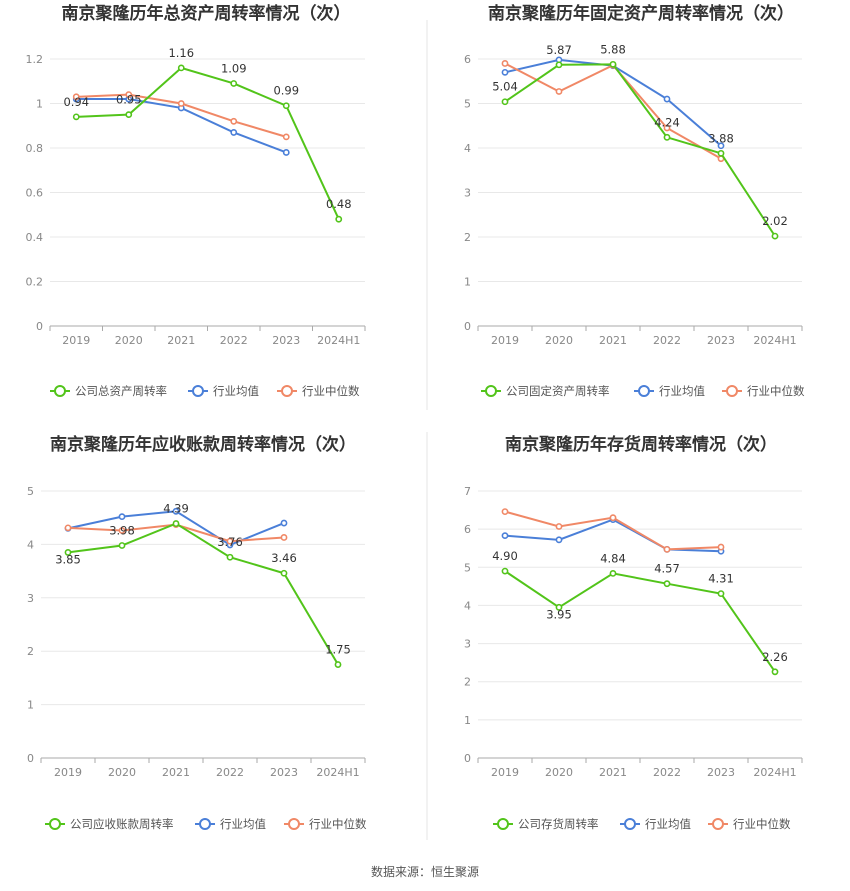 The height and width of the screenshot is (891, 850). Describe the element at coordinates (35, 59) in the screenshot. I see `y-tick-label: 1.2` at that location.